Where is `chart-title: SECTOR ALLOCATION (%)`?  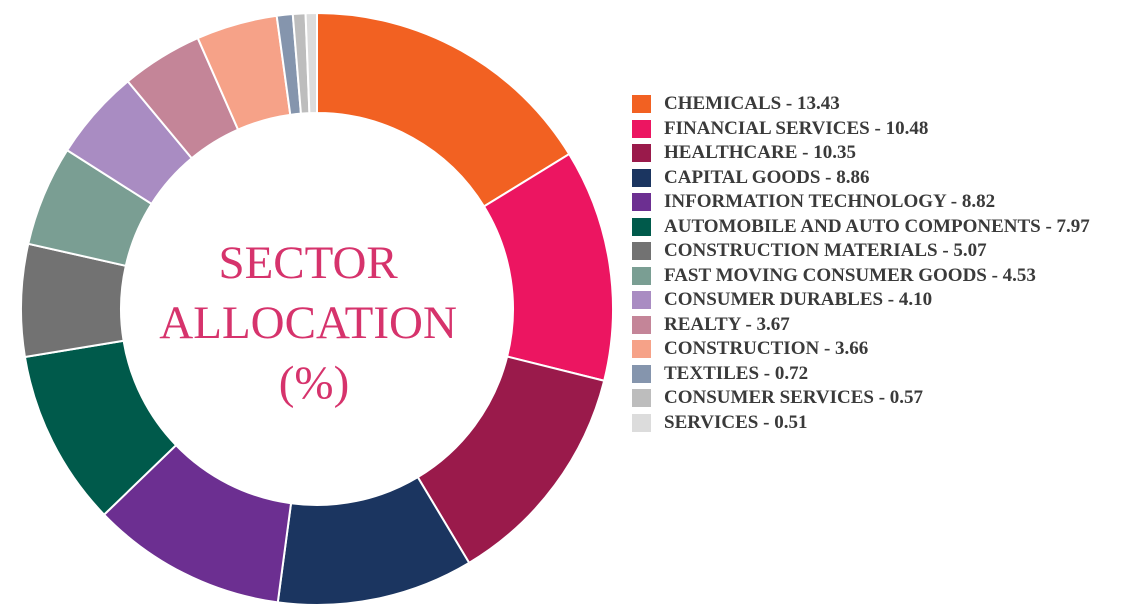 chart-title: SECTOR ALLOCATION (%) is located at coordinates (313, 323).